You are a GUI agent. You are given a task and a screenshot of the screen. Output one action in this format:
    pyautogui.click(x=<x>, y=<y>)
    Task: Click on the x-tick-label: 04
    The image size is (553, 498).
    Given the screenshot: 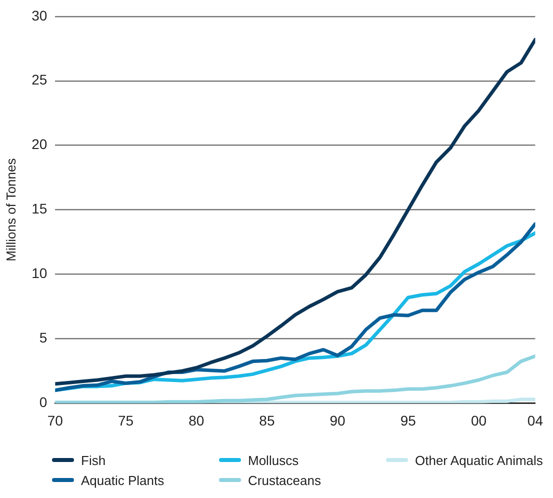 What is the action you would take?
    pyautogui.click(x=535, y=420)
    